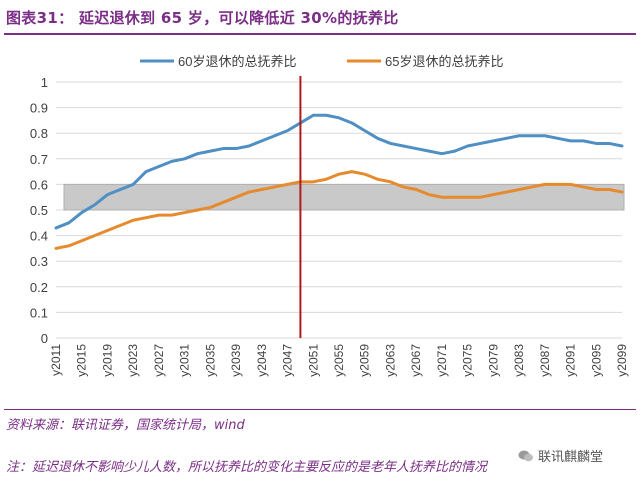  Describe the element at coordinates (596, 360) in the screenshot. I see `x-tick-label: y2095` at that location.